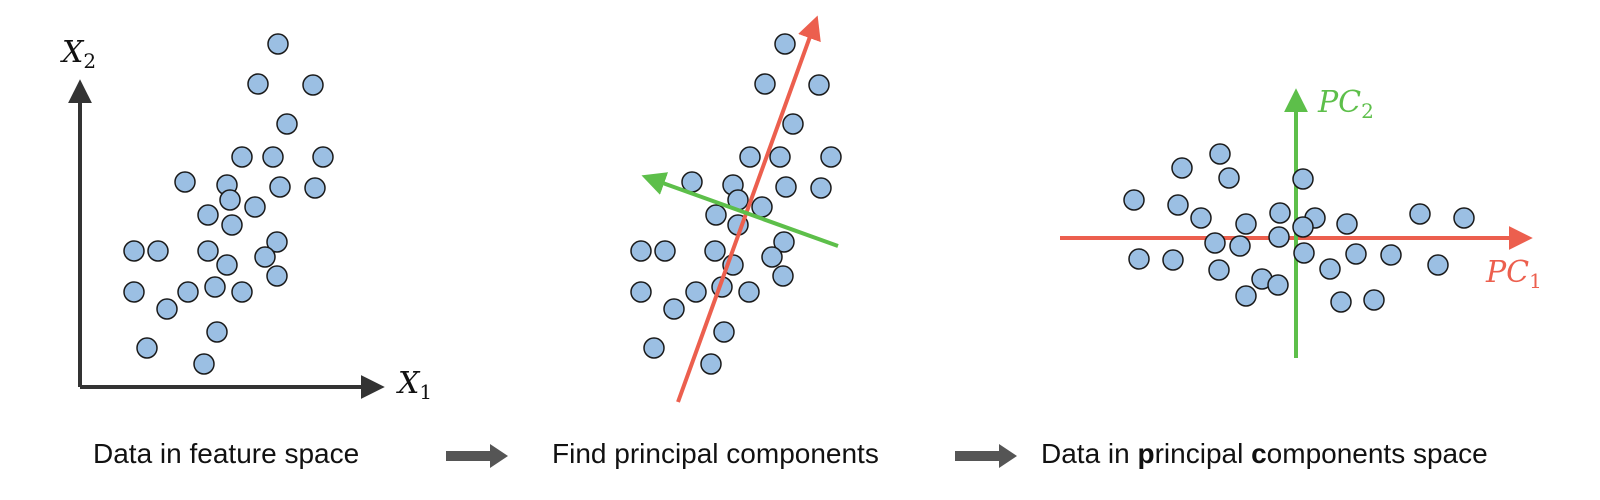 Image resolution: width=1600 pixels, height=500 pixels. What do you see at coordinates (740, 210) in the screenshot?
I see `pc2-direction-arrow` at bounding box center [740, 210].